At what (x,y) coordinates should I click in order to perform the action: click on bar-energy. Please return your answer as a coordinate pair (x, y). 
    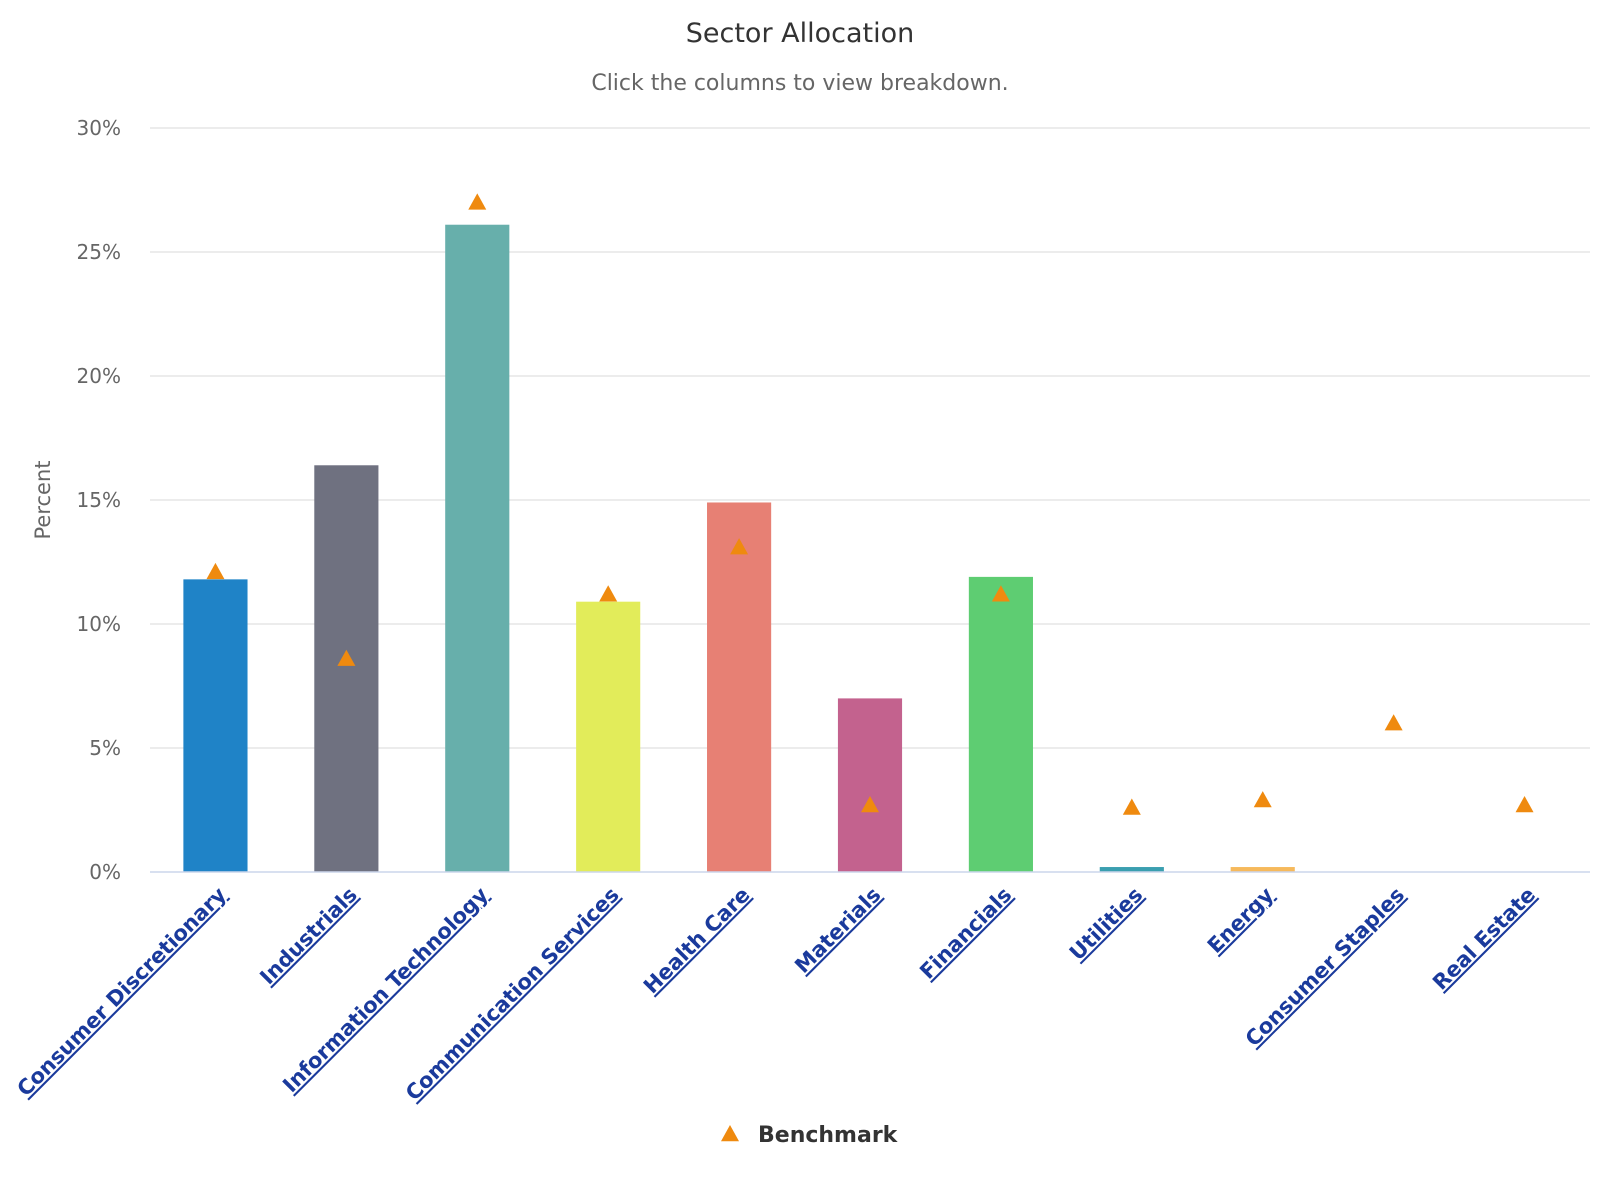
    Looking at the image, I should click on (1262, 869).